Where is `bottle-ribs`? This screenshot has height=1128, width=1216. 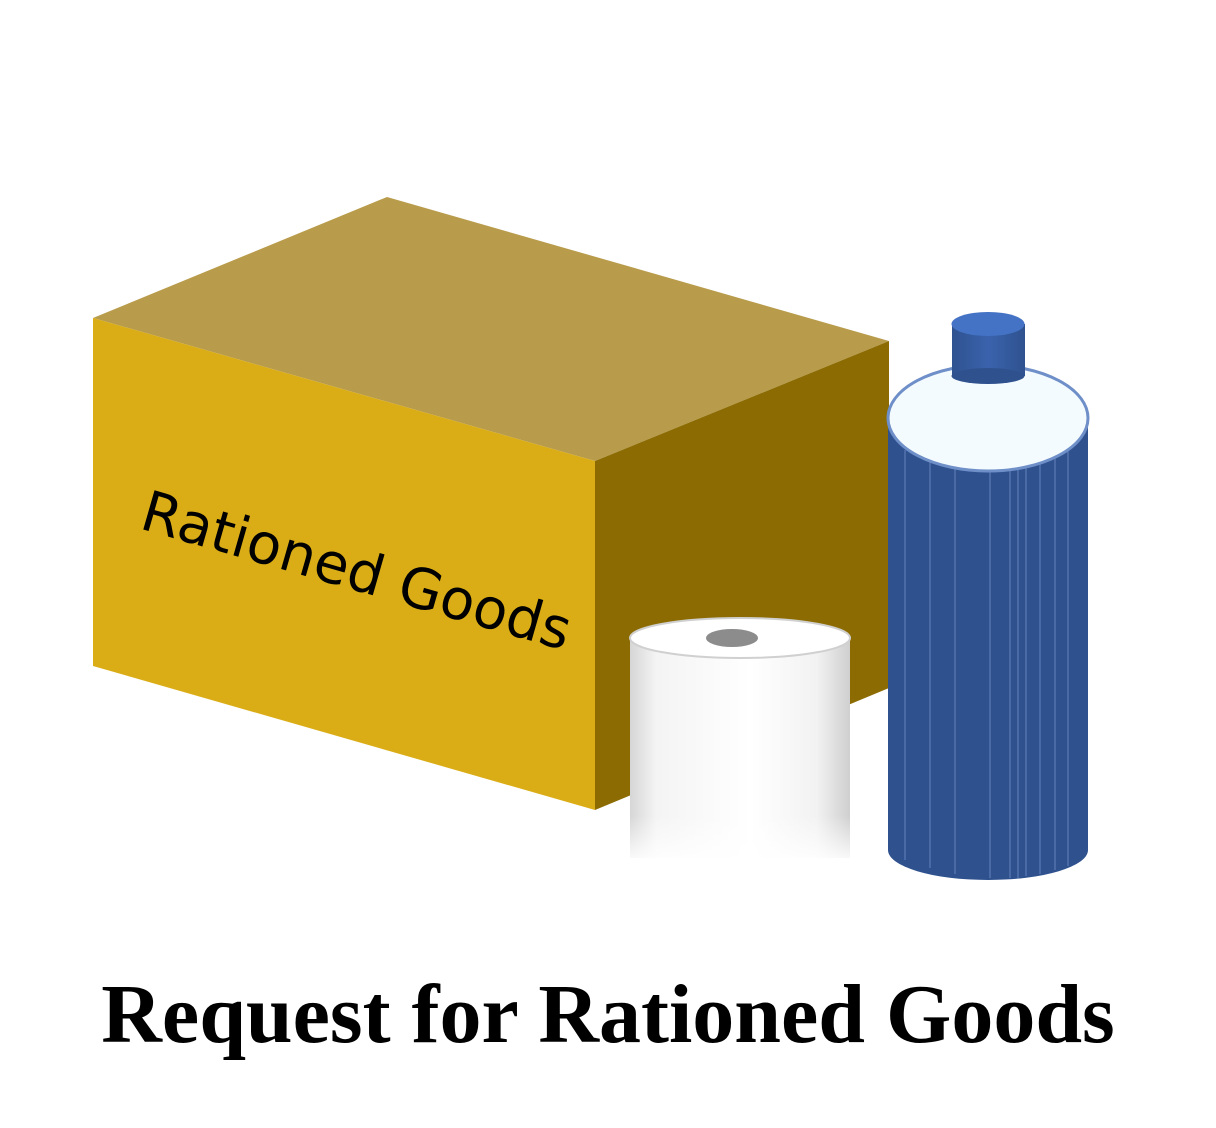 bottle-ribs is located at coordinates (986, 664).